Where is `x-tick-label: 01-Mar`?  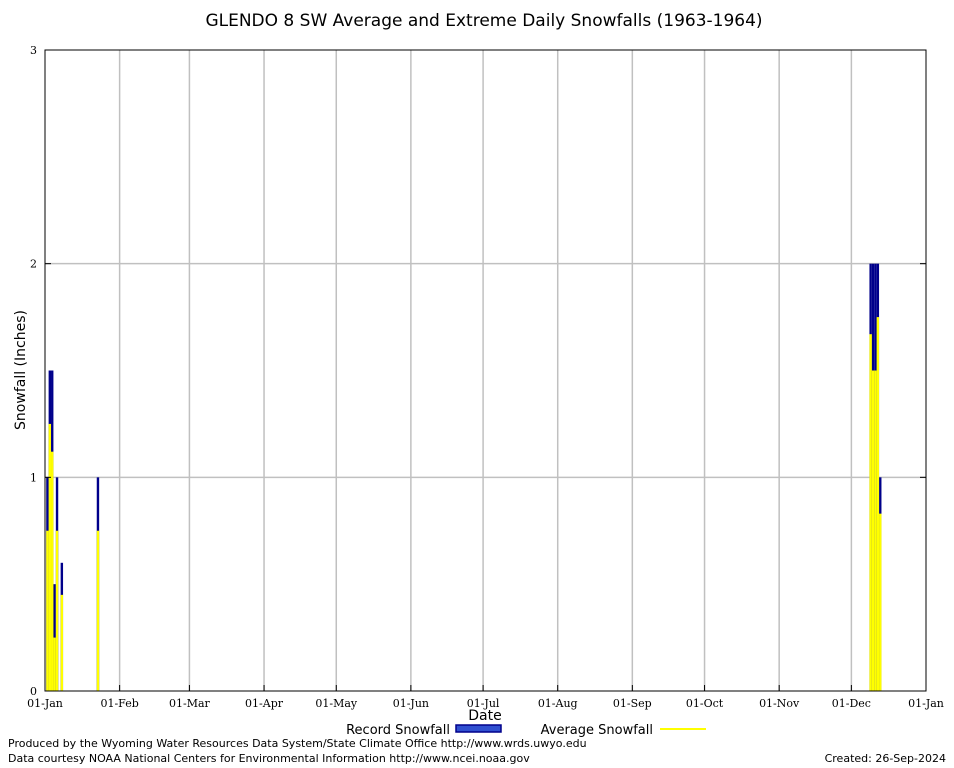
x-tick-label: 01-Mar is located at coordinates (190, 703).